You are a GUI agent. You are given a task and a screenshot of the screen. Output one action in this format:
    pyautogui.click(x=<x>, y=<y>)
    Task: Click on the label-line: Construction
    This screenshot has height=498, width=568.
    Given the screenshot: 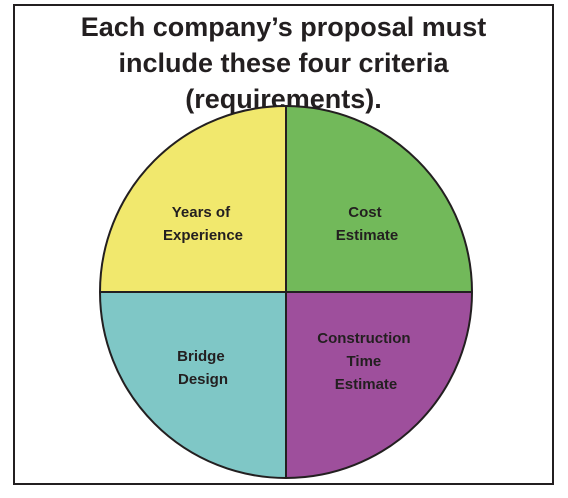 What is the action you would take?
    pyautogui.click(x=363, y=338)
    